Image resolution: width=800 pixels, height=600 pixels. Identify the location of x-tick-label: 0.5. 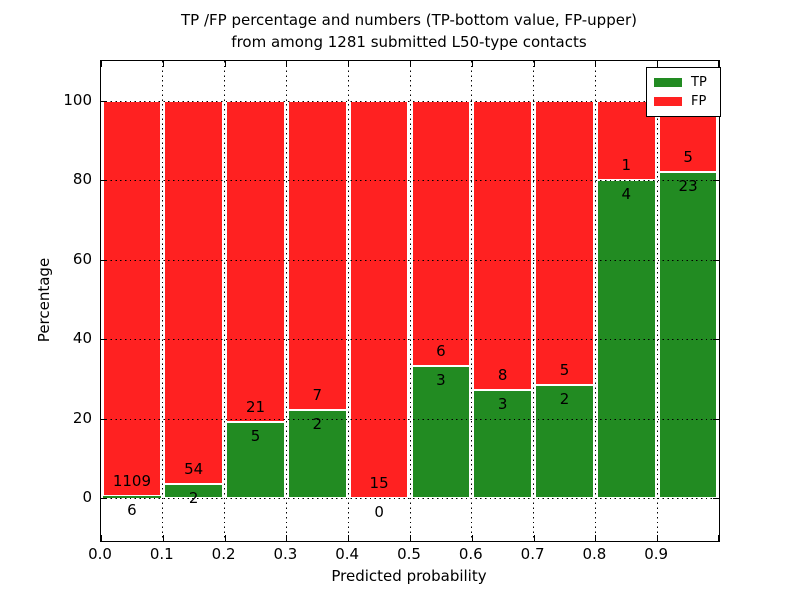
(409, 554).